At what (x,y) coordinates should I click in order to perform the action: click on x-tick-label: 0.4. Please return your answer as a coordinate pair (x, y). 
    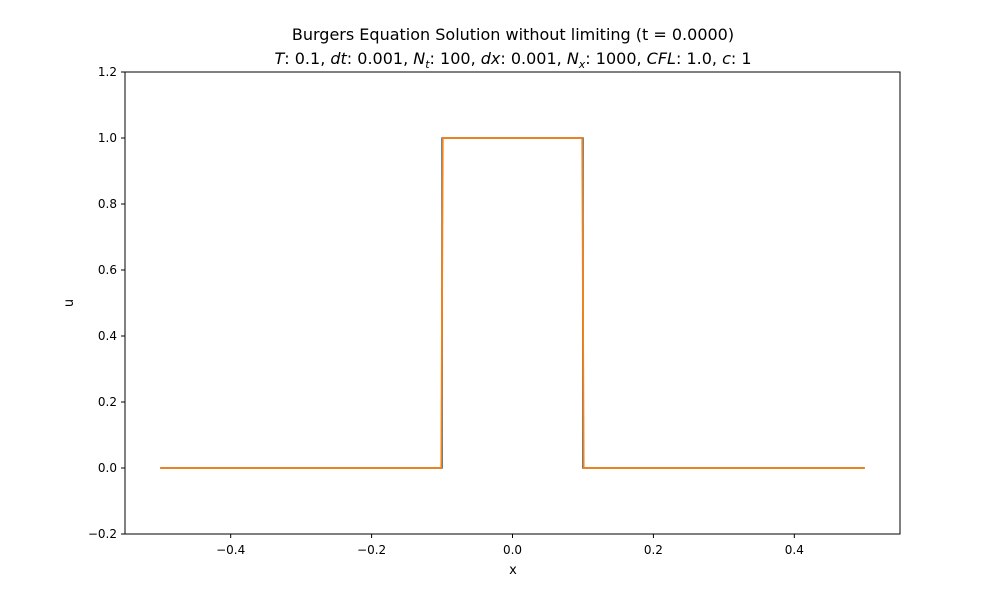
    Looking at the image, I should click on (794, 550).